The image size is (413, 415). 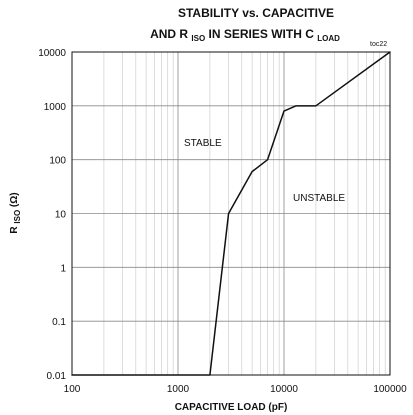 I want to click on y-tick-label: 10, so click(x=61, y=215).